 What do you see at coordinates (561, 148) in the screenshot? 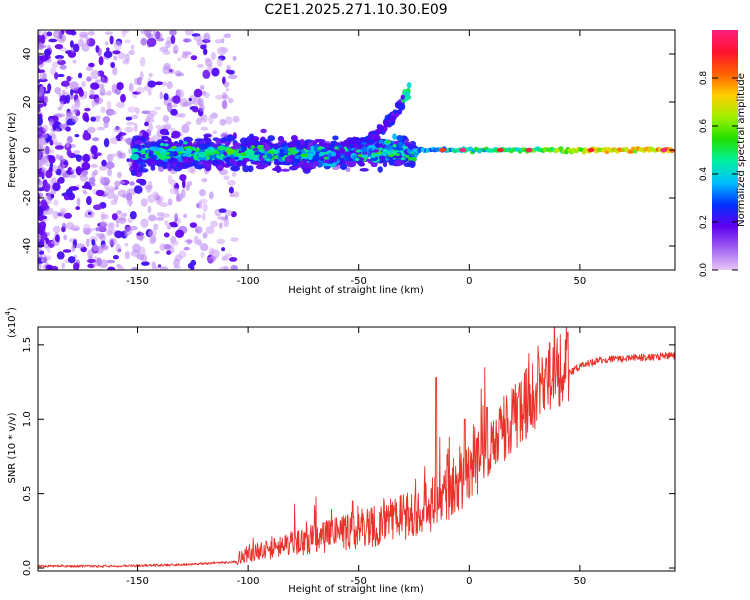
I see `core-band-segment` at bounding box center [561, 148].